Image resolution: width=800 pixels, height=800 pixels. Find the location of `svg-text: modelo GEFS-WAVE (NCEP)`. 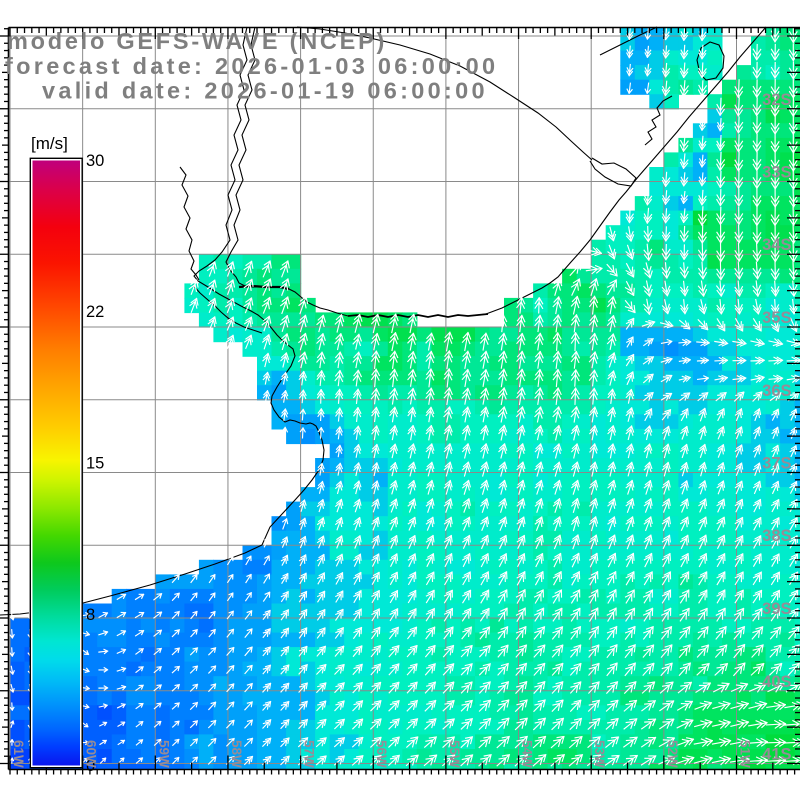

svg-text: modelo GEFS-WAVE (NCEP) is located at coordinates (197, 41).